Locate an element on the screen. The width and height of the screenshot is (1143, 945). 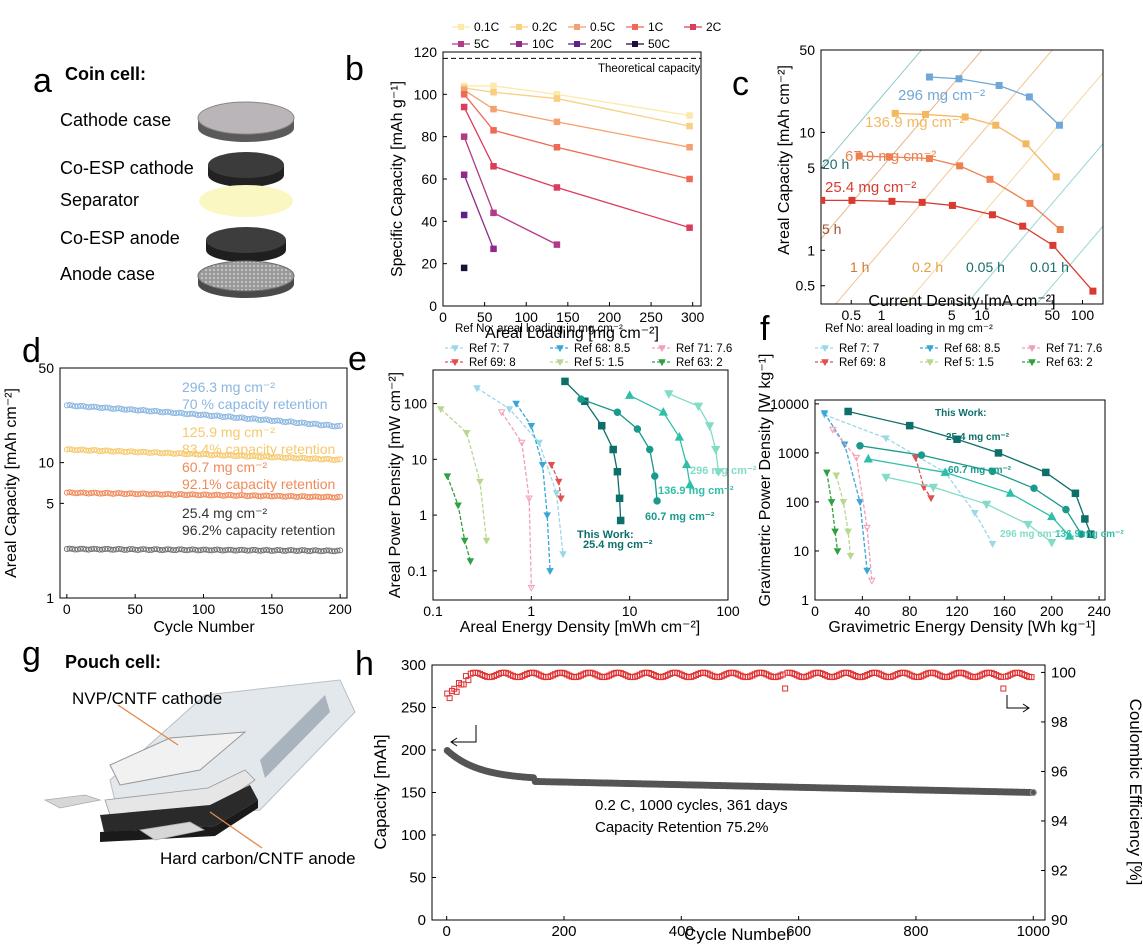
series-label: 136.9 mg cm⁻² is located at coordinates (915, 122).